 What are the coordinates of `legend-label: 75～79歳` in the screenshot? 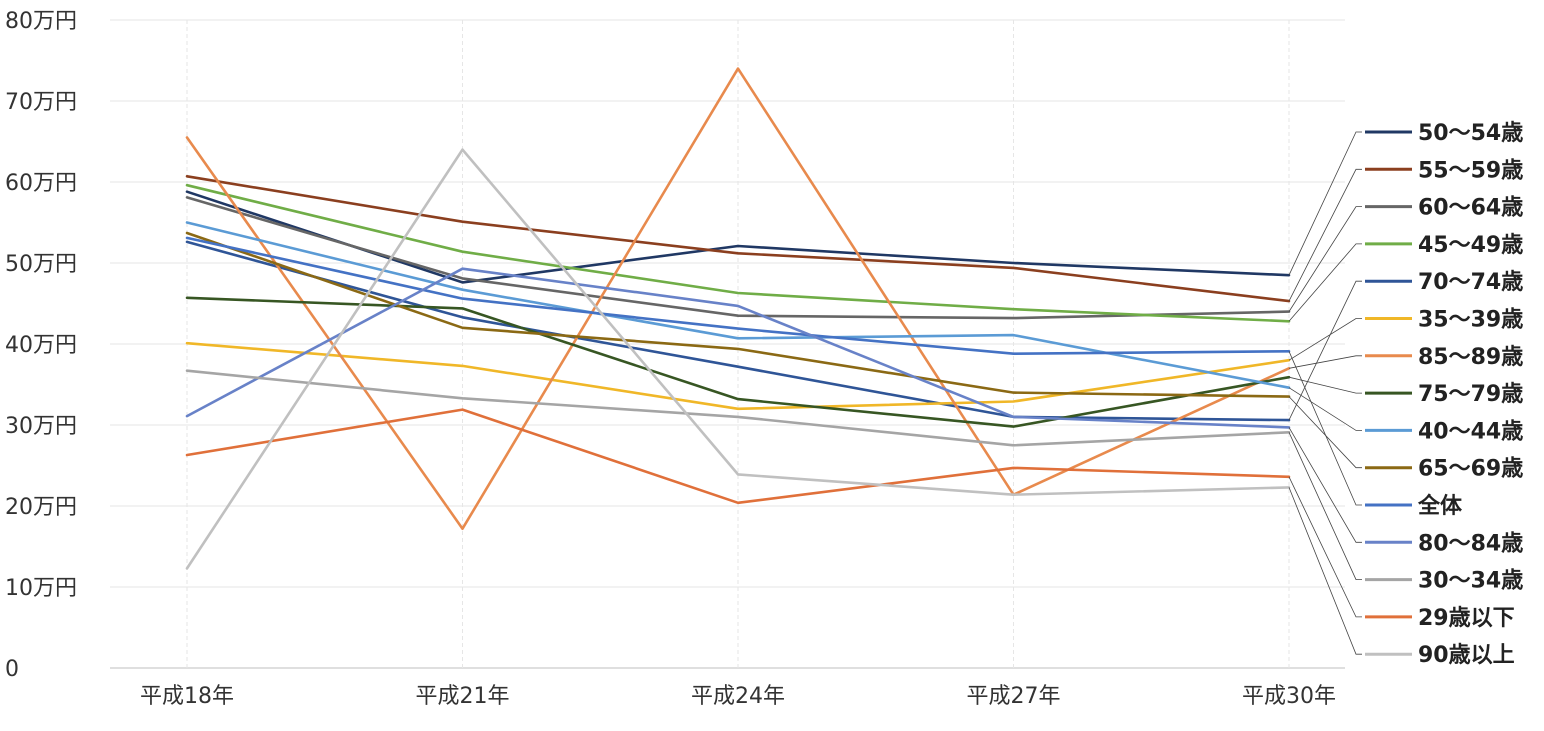 It's located at (1470, 394).